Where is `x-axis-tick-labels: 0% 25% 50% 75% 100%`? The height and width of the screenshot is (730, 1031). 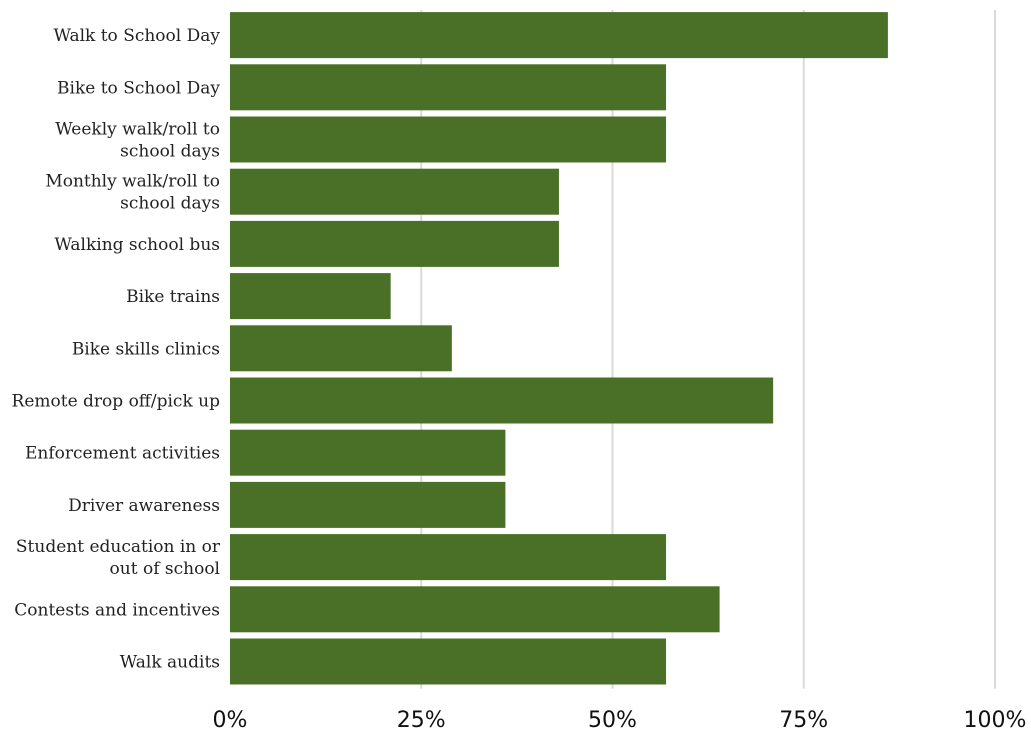
x-axis-tick-labels: 0% 25% 50% 75% 100% is located at coordinates (620, 719).